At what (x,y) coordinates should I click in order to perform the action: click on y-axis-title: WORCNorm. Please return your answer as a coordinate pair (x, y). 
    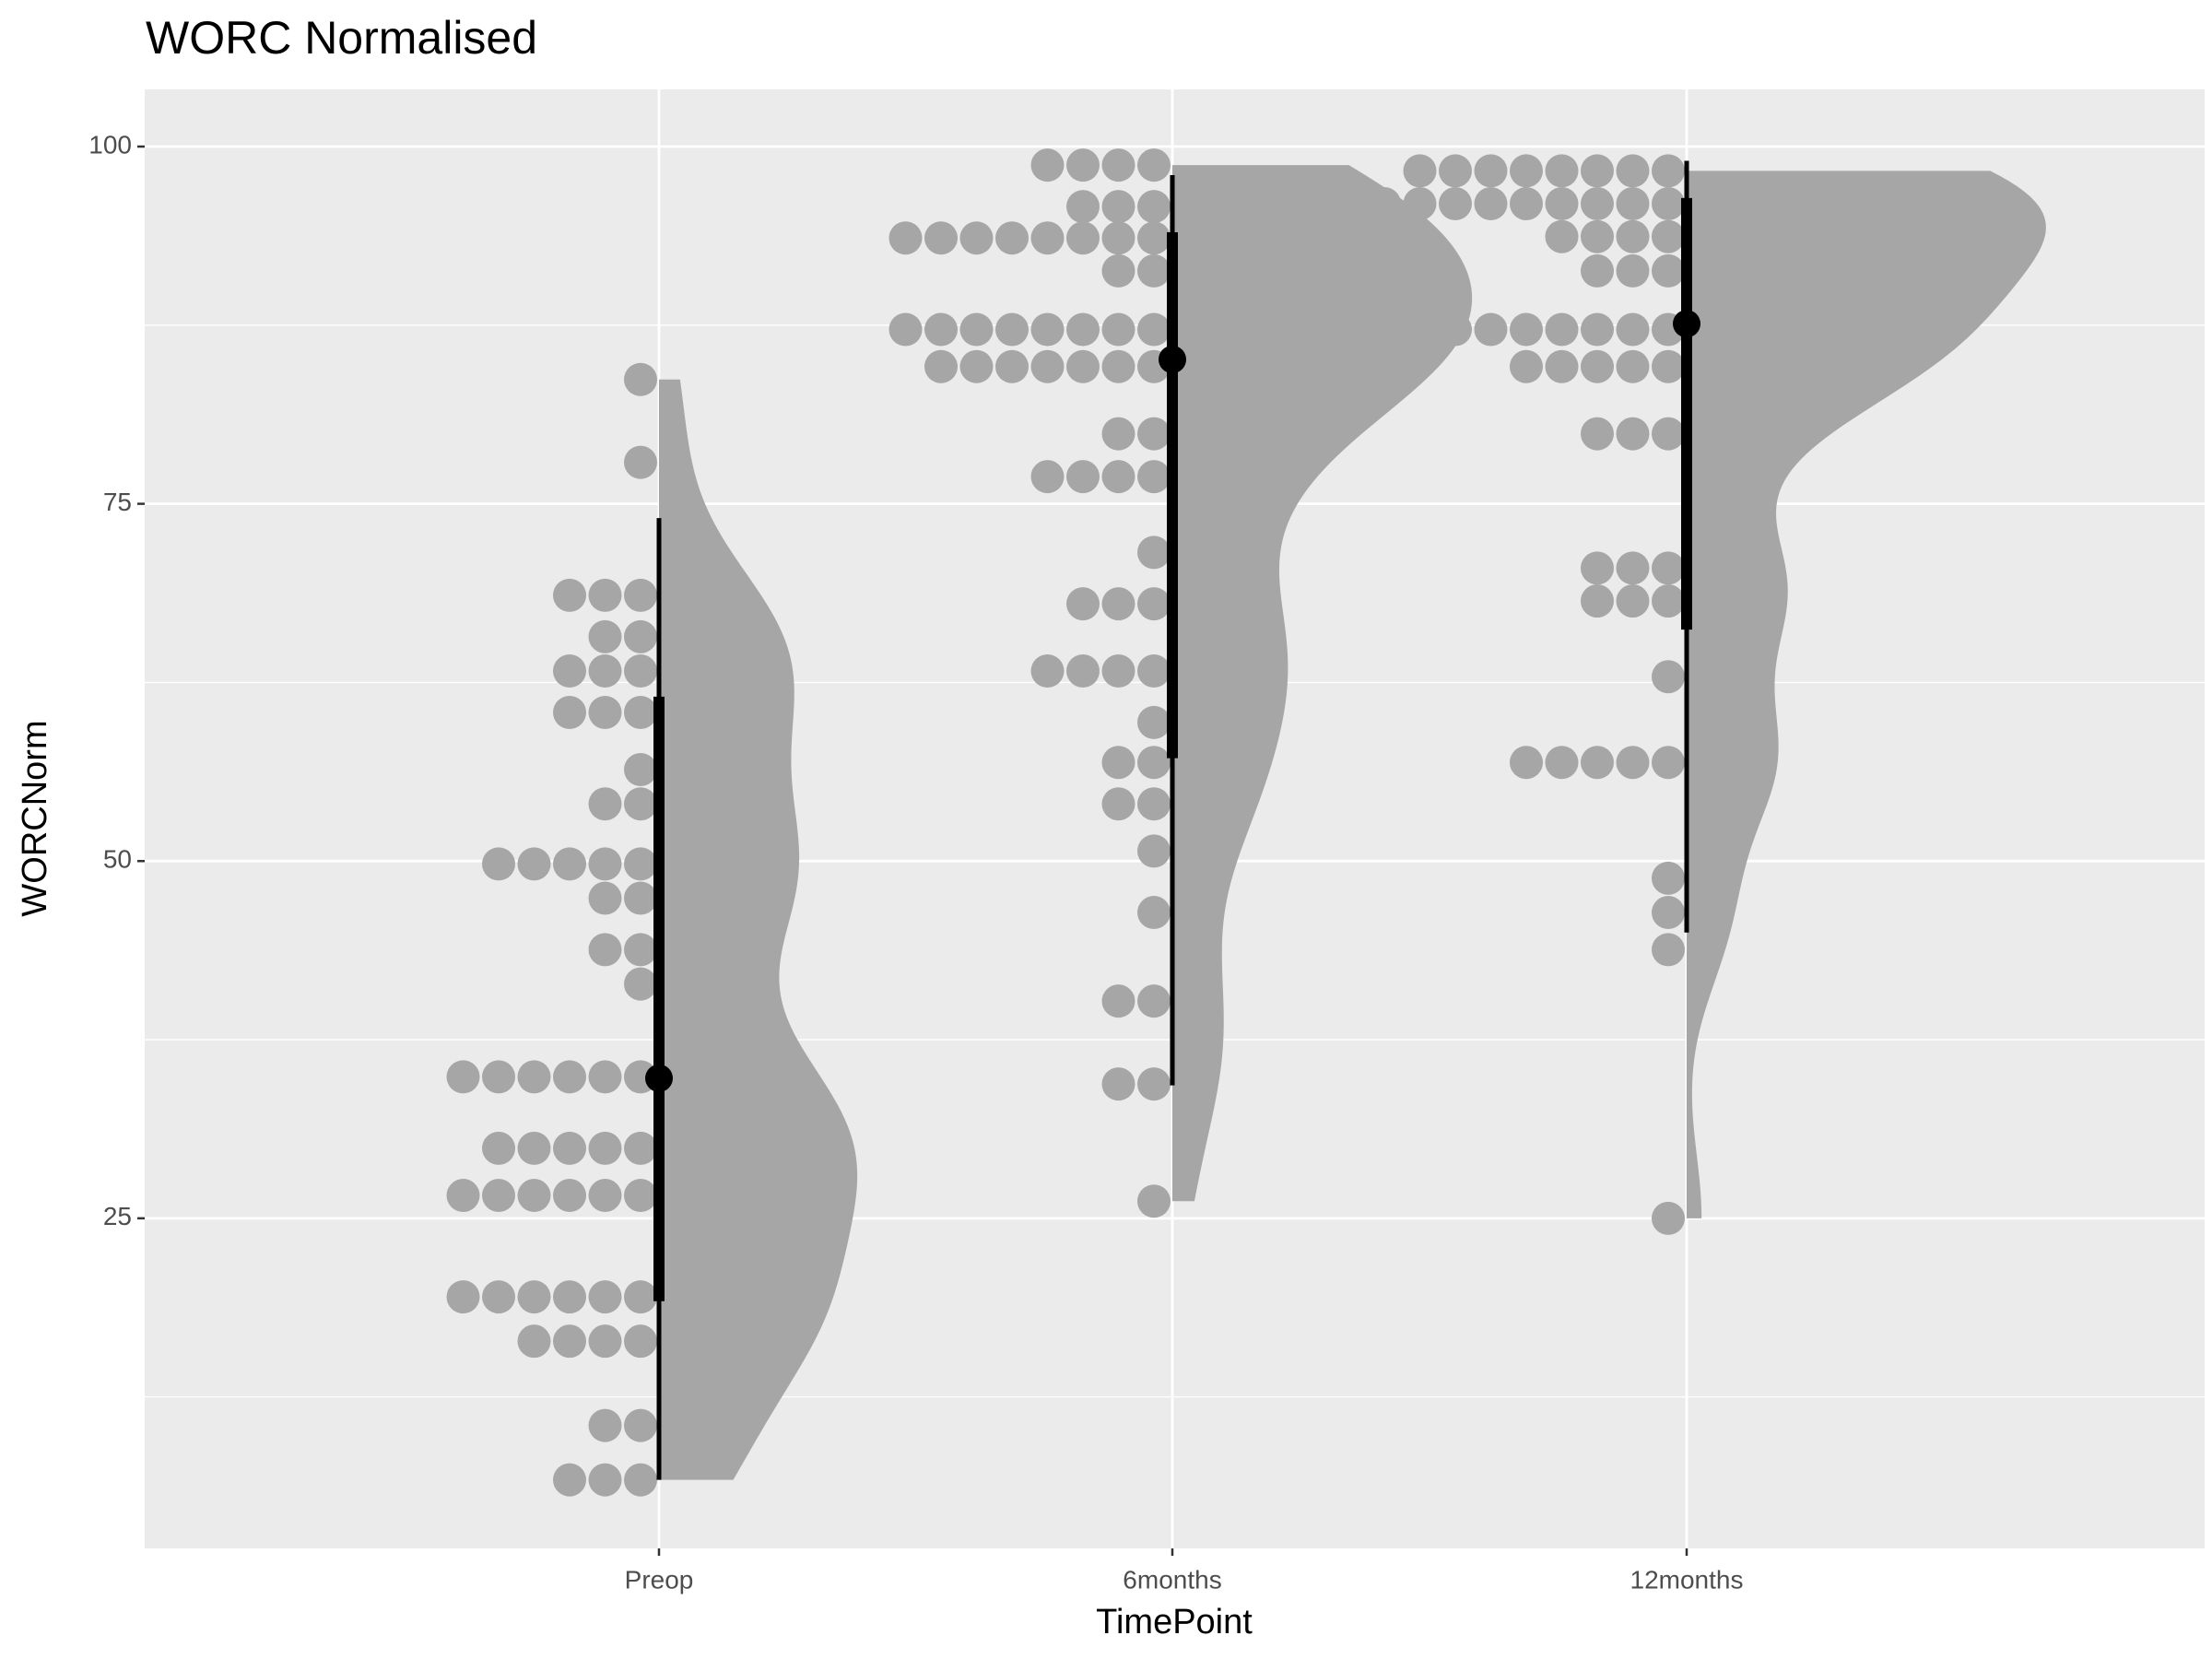
    Looking at the image, I should click on (35, 818).